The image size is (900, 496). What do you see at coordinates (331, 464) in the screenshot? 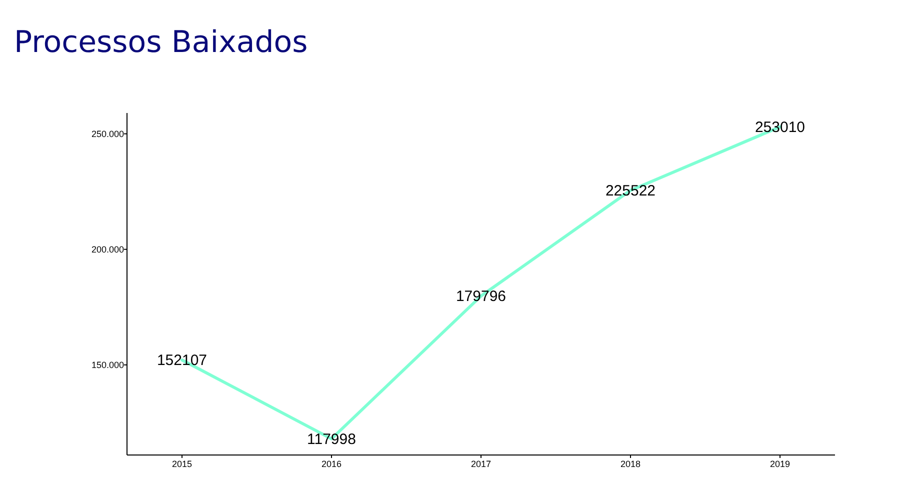
I see `x-tick-label: 2016` at bounding box center [331, 464].